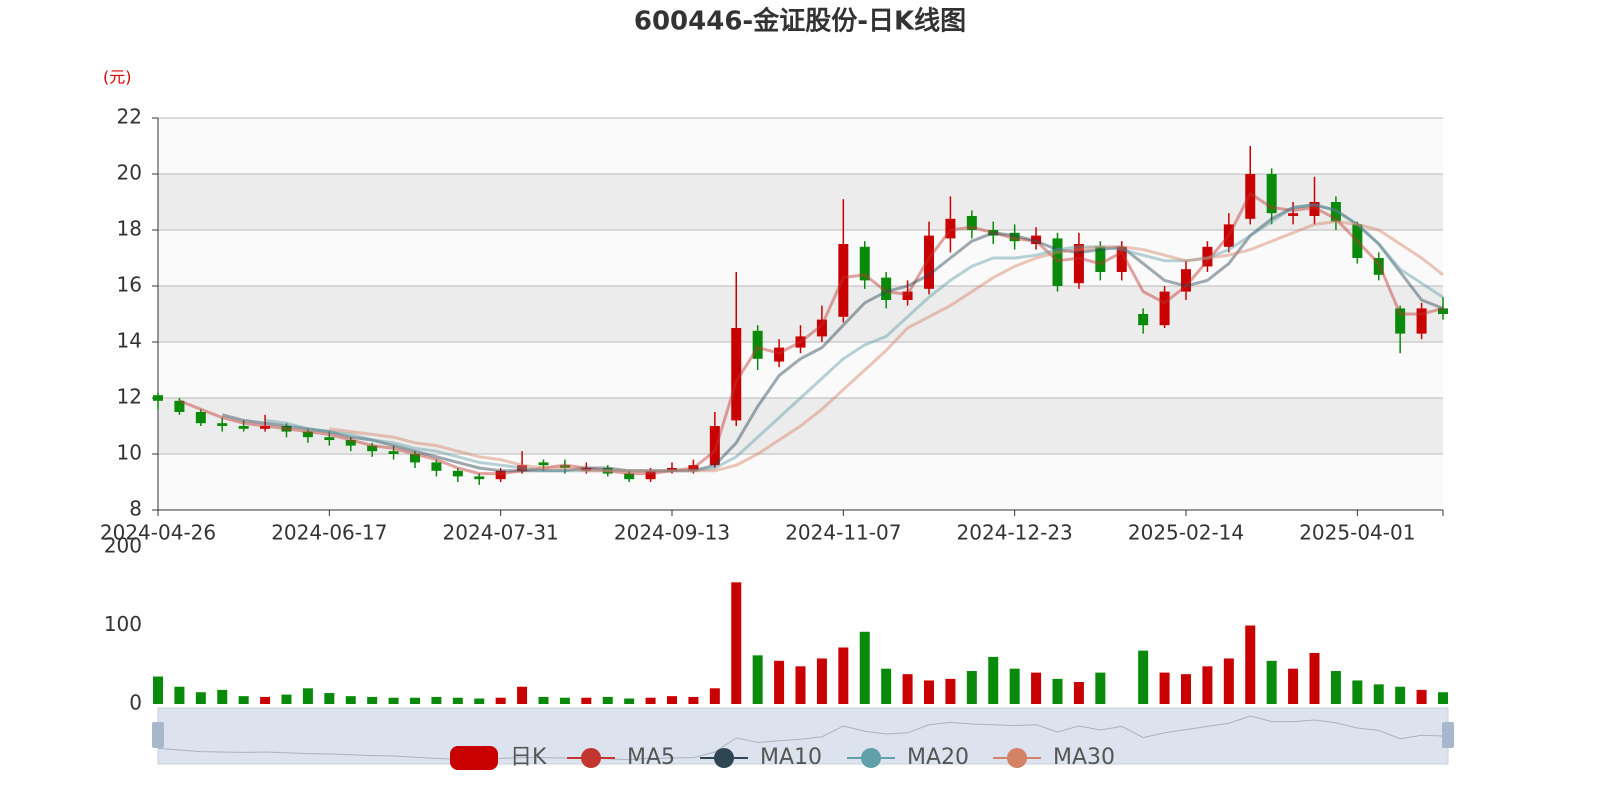  Describe the element at coordinates (791, 757) in the screenshot. I see `legend-label: MA10` at that location.